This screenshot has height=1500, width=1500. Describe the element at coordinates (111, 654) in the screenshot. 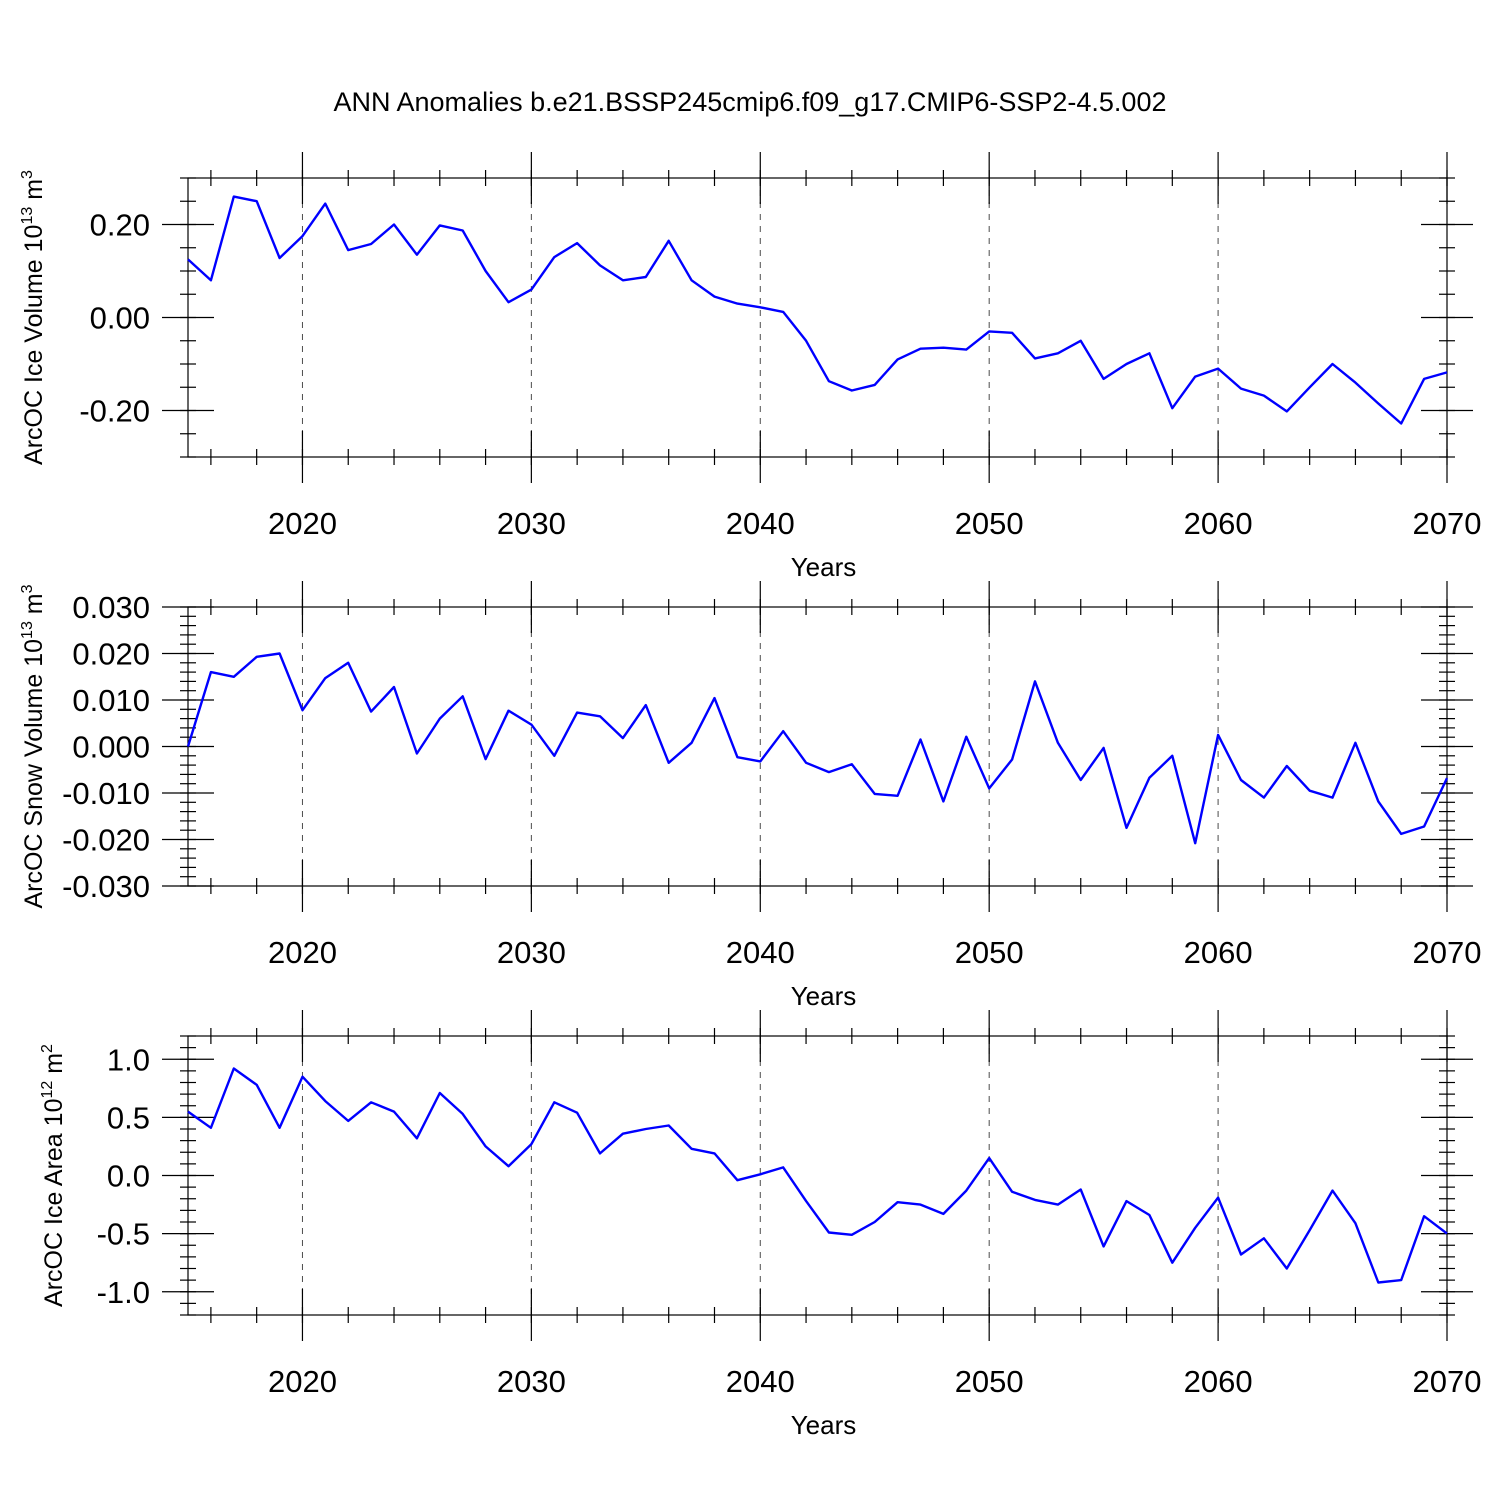

I see `y-tick-label: 0.020` at that location.